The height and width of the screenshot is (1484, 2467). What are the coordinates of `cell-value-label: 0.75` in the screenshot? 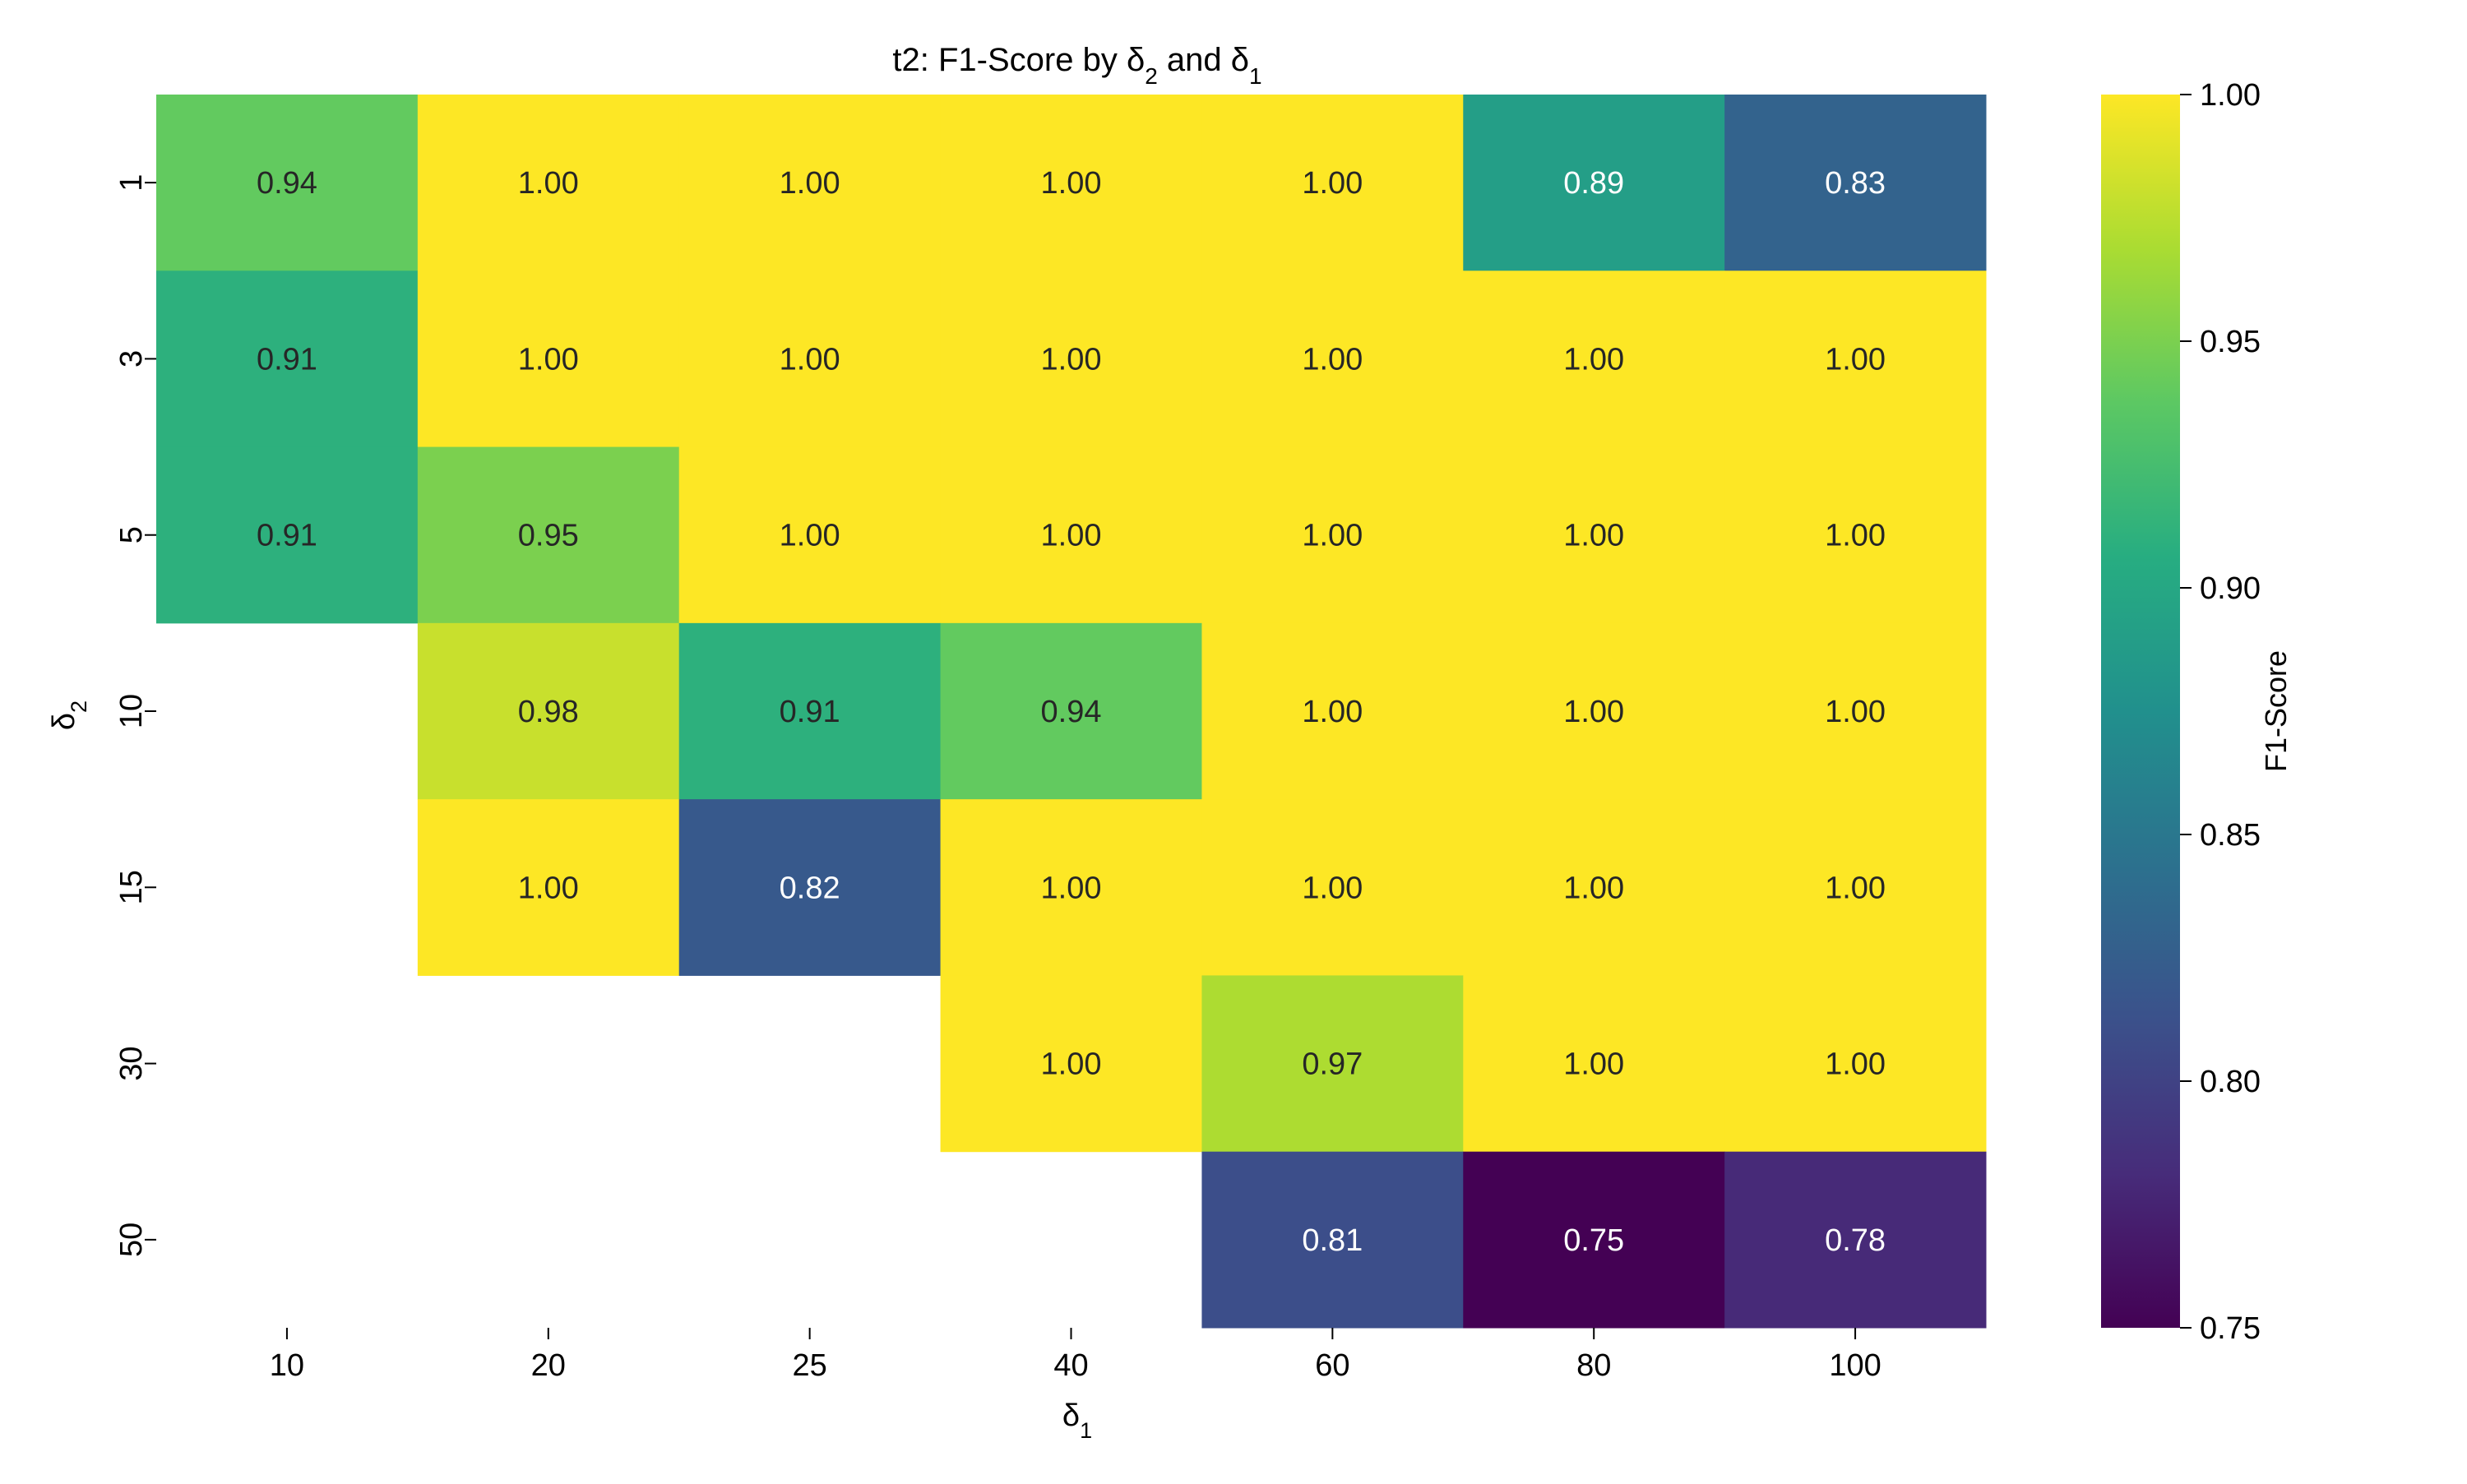 It's located at (1593, 1241).